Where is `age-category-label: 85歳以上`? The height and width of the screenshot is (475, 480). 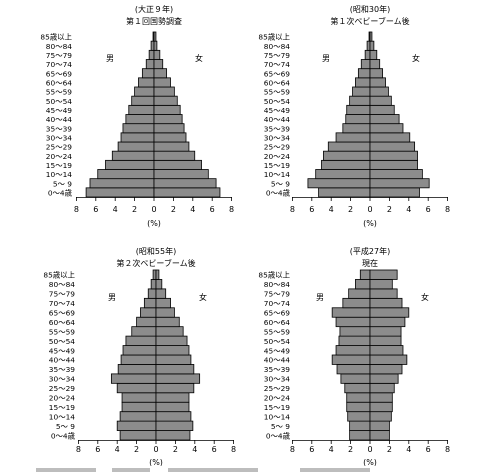 age-category-label: 85歳以上 is located at coordinates (274, 37).